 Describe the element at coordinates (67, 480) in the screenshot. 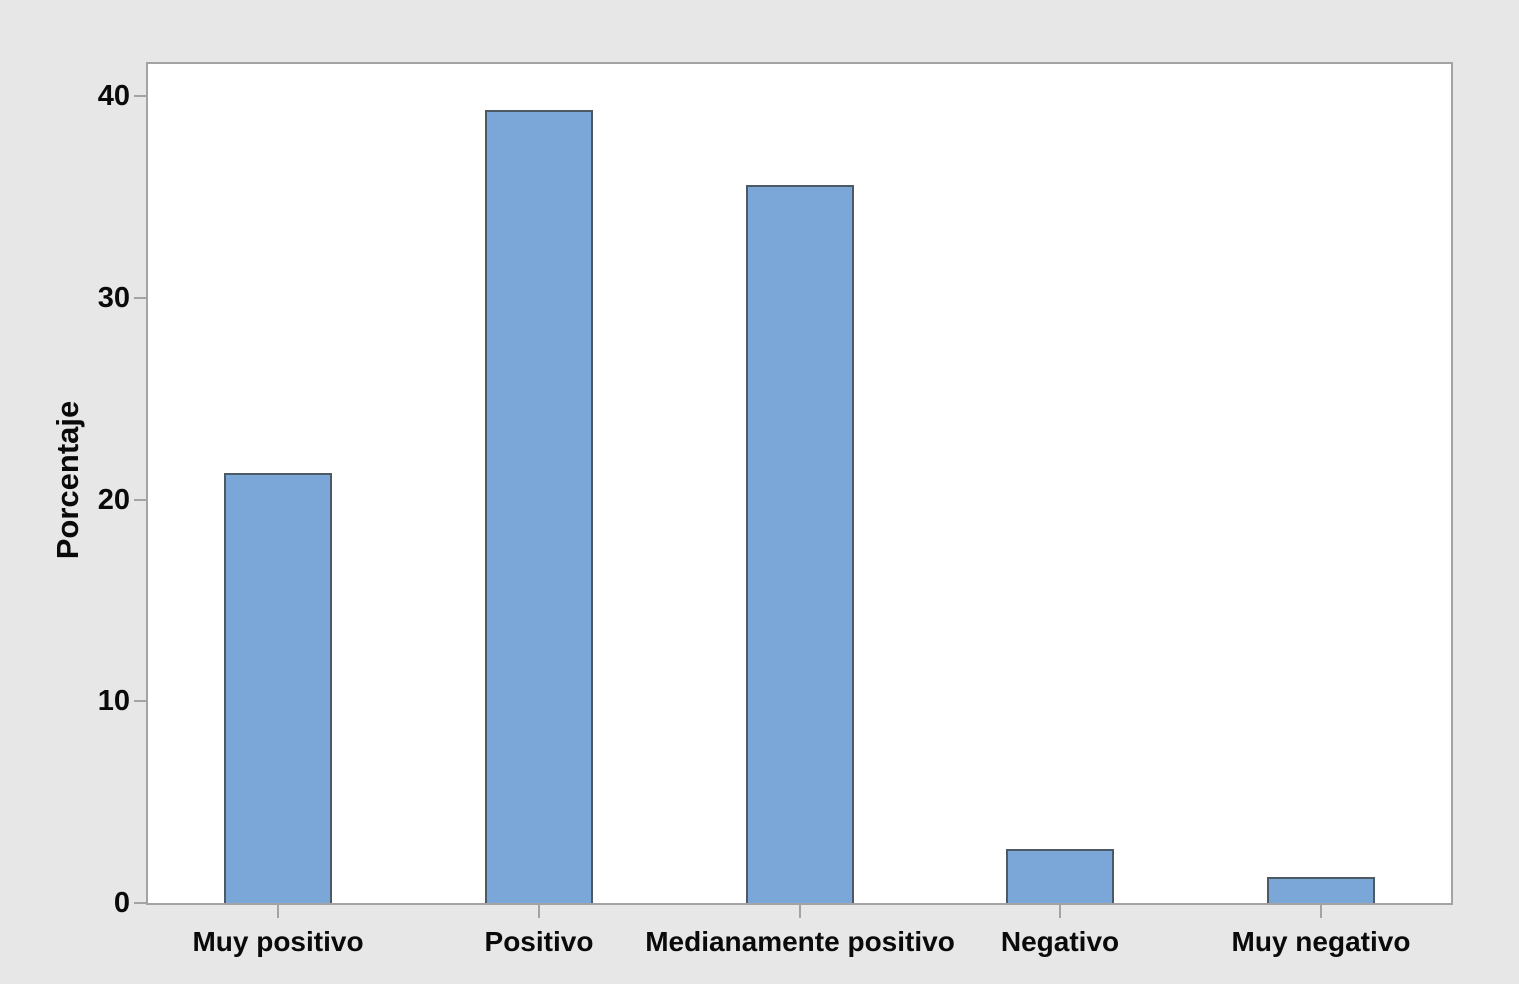

I see `y-axis-title: Porcentaje` at that location.